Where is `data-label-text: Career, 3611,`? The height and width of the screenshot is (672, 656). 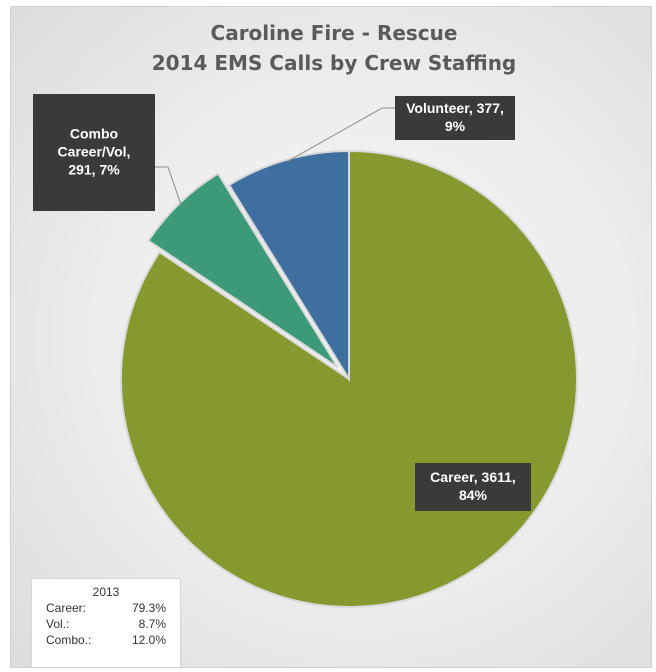
data-label-text: Career, 3611, is located at coordinates (473, 477).